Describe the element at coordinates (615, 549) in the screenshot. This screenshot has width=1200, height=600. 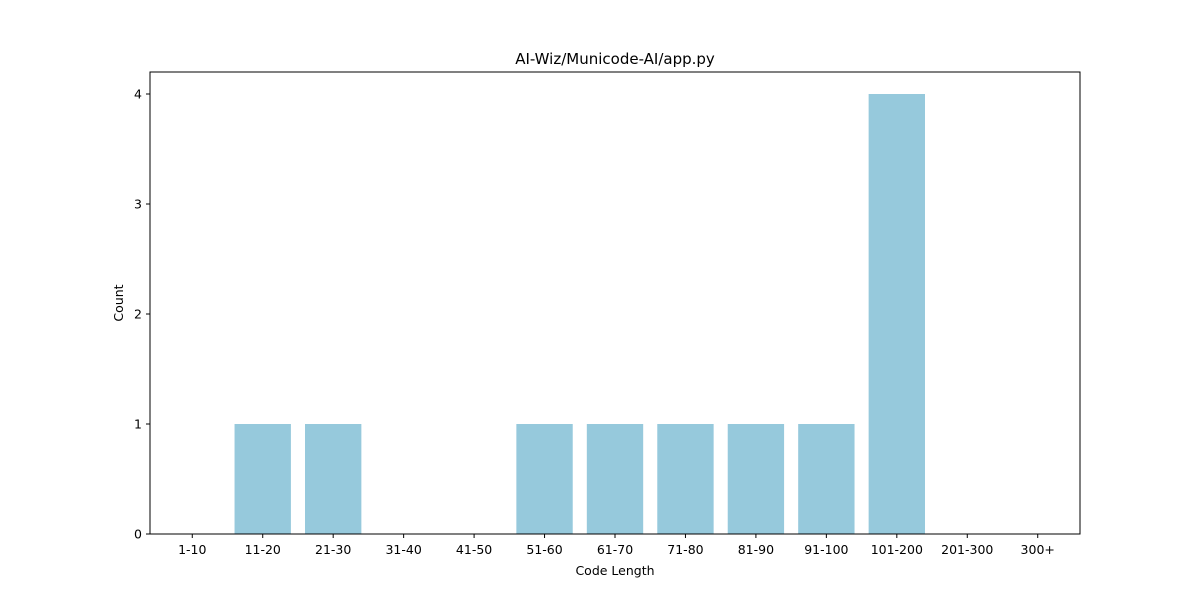
I see `x-tick-label: 61-70` at that location.